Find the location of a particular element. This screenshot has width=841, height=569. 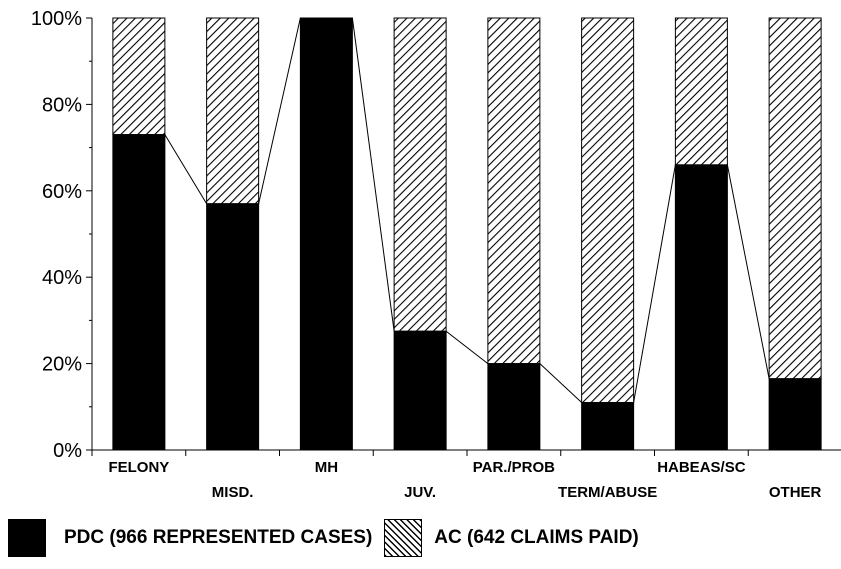

bar-ac-felony is located at coordinates (139, 76).